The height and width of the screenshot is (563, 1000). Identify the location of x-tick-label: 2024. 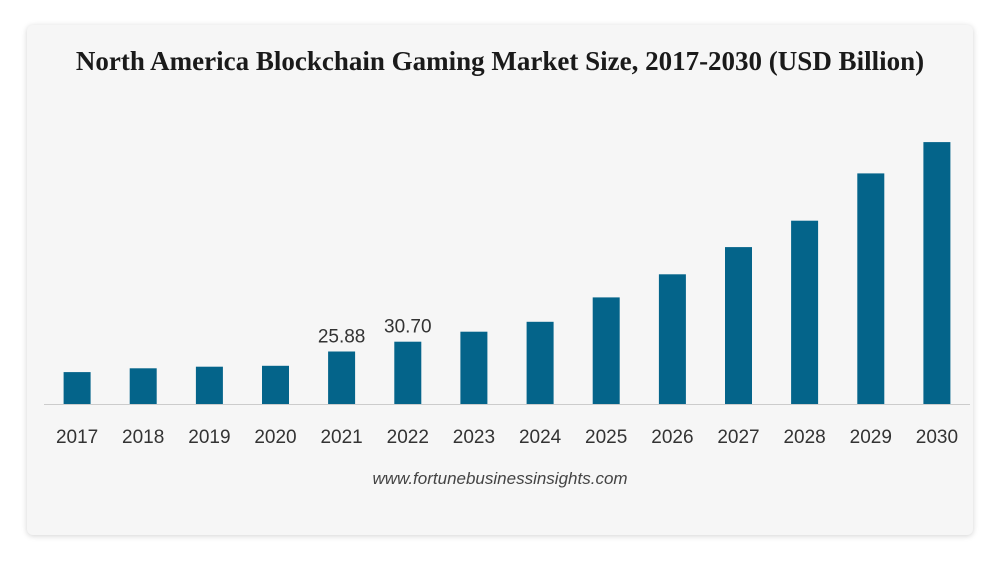
(540, 437).